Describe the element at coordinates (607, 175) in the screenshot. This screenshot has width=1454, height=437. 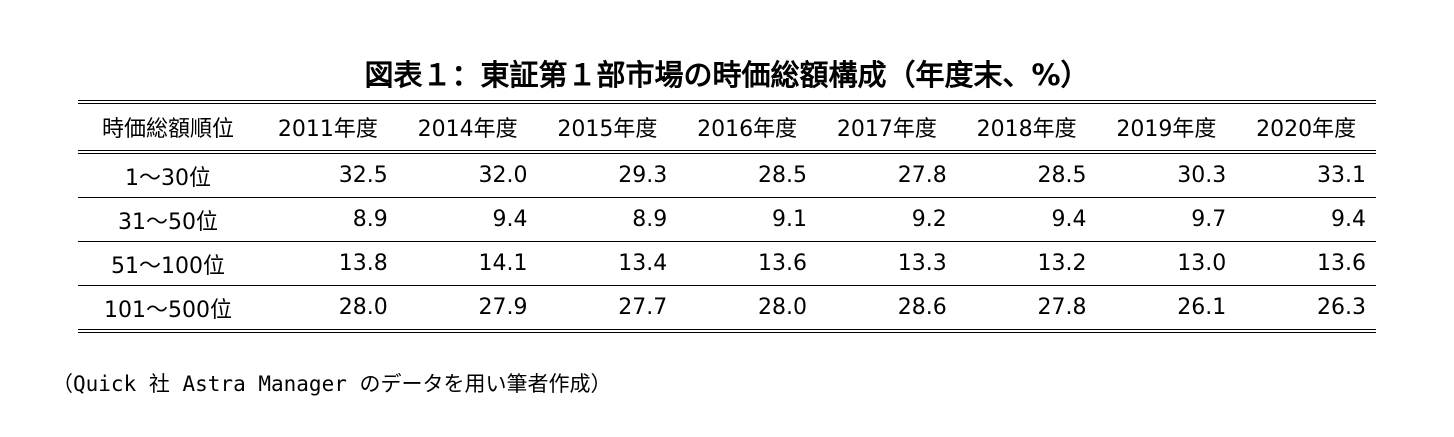
I see `table-cell: 29.3` at that location.